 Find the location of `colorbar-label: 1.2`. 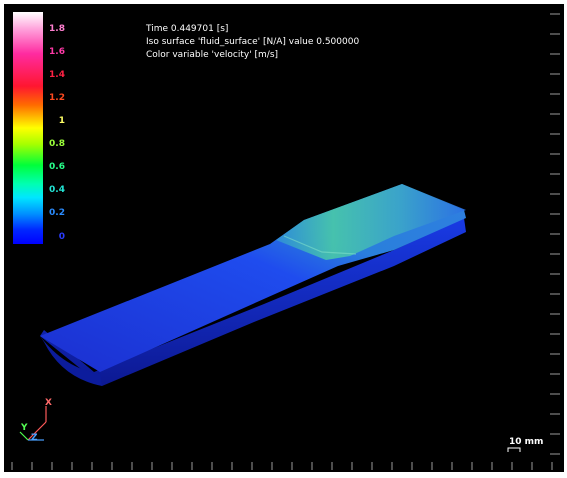

colorbar-label: 1.2 is located at coordinates (57, 98).